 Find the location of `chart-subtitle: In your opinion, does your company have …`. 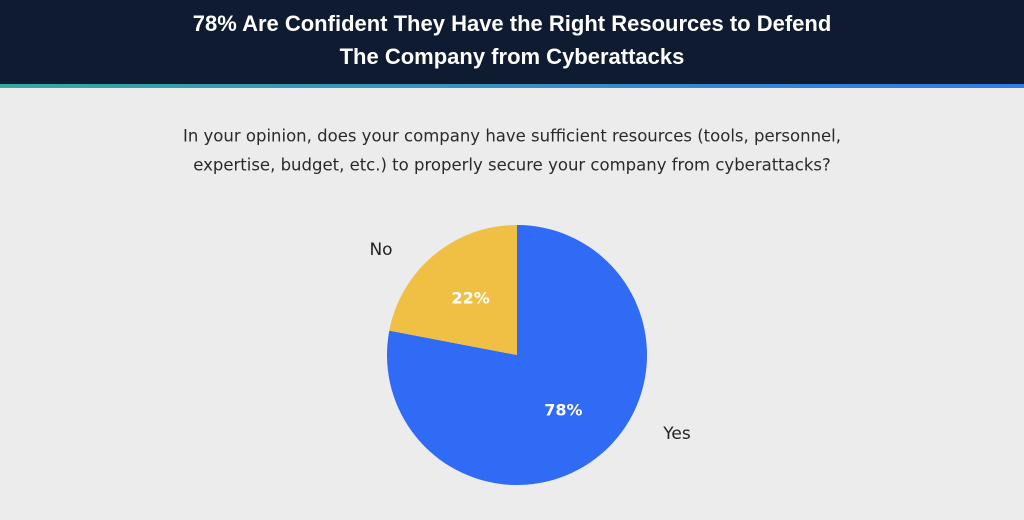

chart-subtitle: In your opinion, does your company have … is located at coordinates (512, 136).